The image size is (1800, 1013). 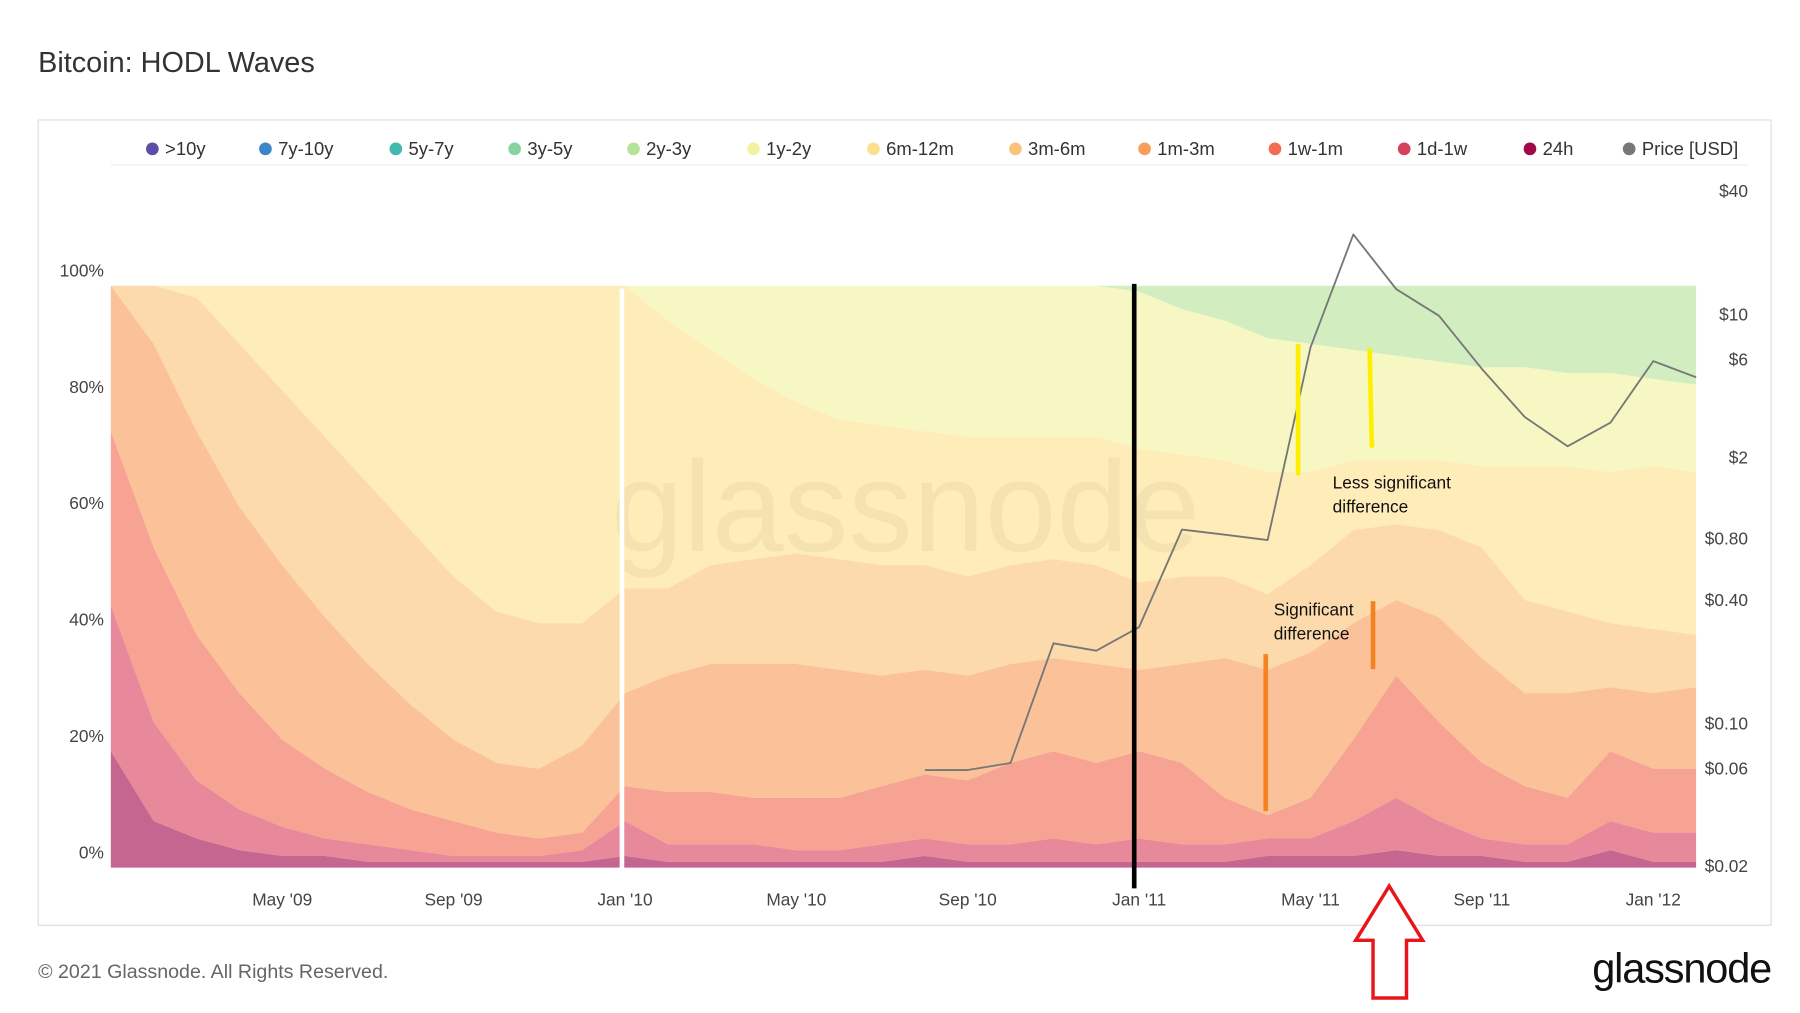 I want to click on y2-tick-label: $40, so click(x=1733, y=191).